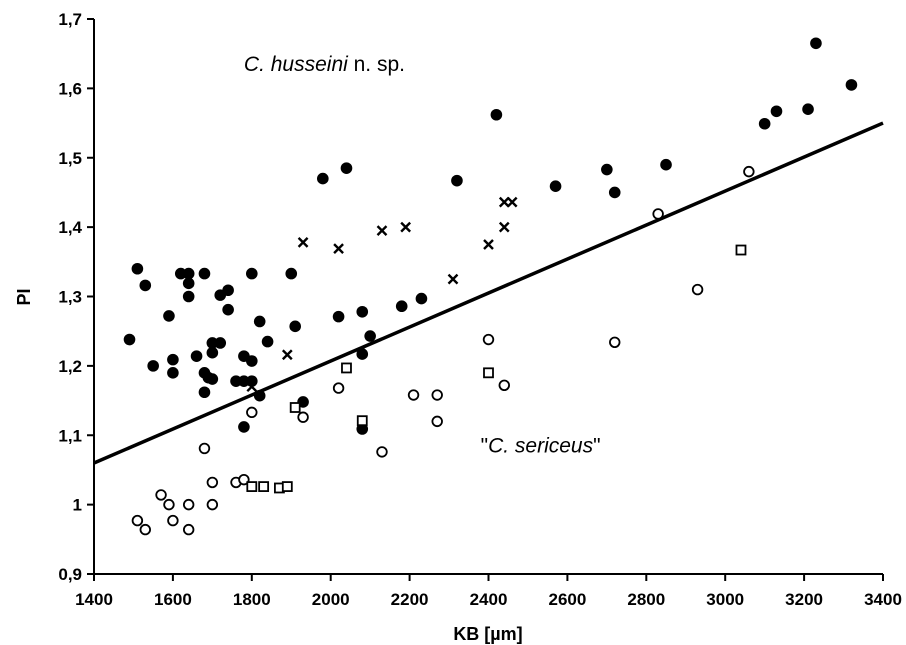 The width and height of the screenshot is (906, 645). I want to click on x-tick-label: 2000, so click(331, 599).